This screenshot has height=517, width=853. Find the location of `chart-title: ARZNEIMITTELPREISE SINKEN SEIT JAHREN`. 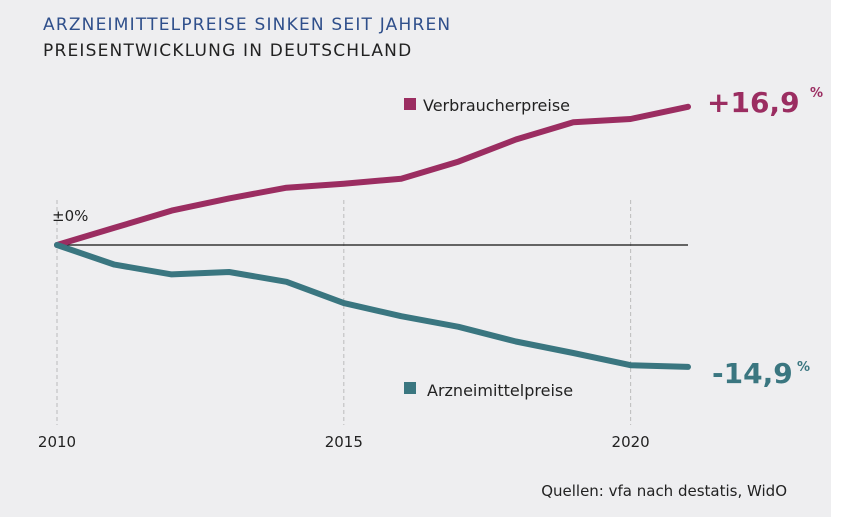

chart-title: ARZNEIMITTELPREISE SINKEN SEIT JAHREN is located at coordinates (247, 25).